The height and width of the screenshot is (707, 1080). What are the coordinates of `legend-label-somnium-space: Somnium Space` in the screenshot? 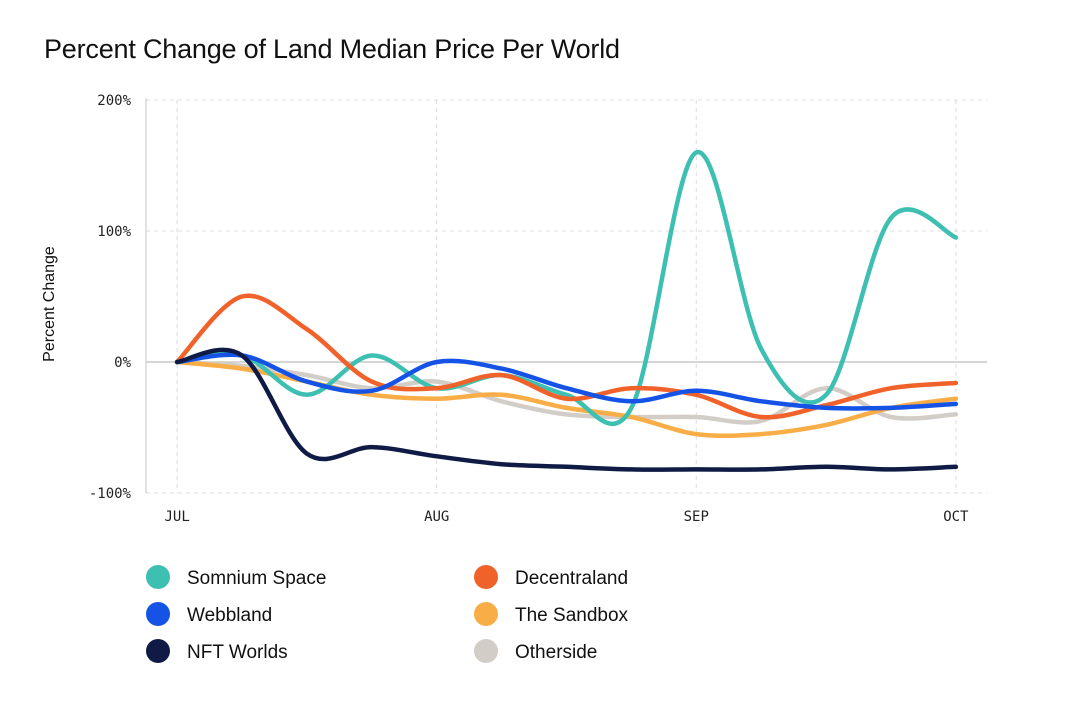 It's located at (256, 578).